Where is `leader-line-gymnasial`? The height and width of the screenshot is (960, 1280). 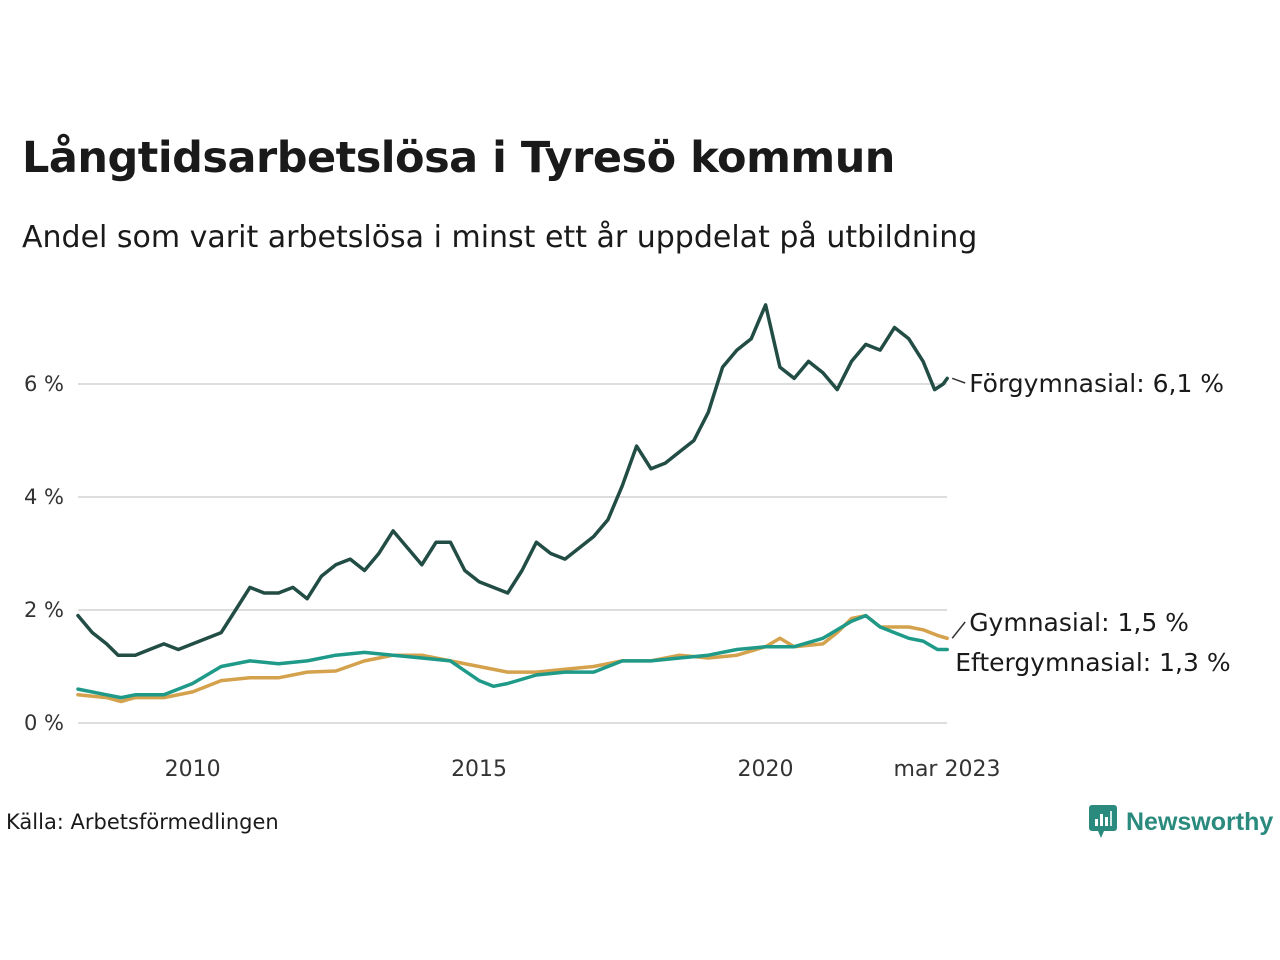
leader-line-gymnasial is located at coordinates (958, 630).